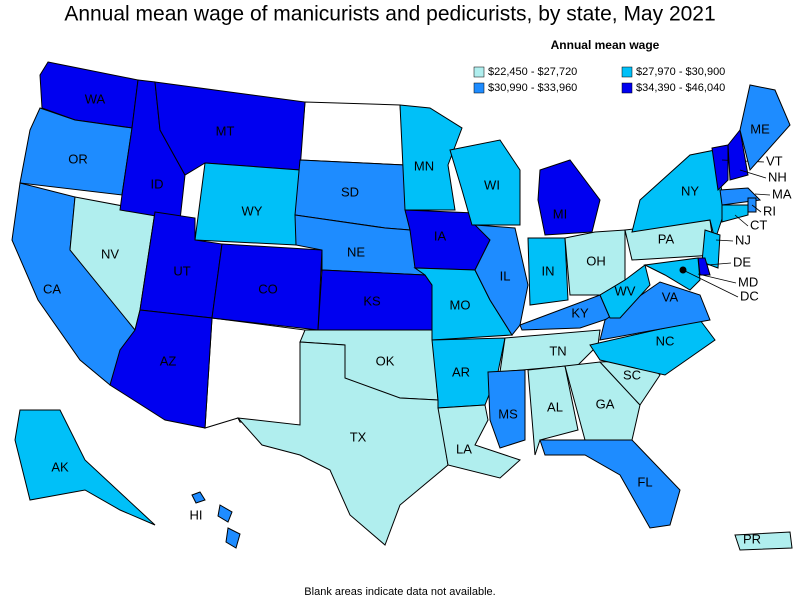  Describe the element at coordinates (644, 481) in the screenshot. I see `state-label: FL` at that location.